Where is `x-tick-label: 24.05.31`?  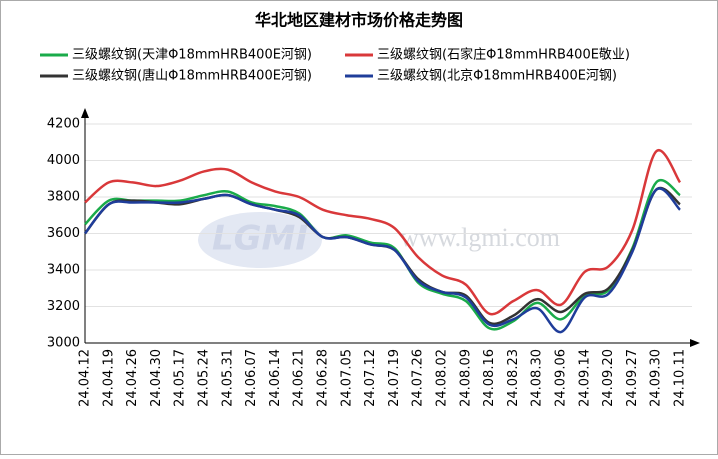
x-tick-label: 24.05.31 is located at coordinates (227, 378).